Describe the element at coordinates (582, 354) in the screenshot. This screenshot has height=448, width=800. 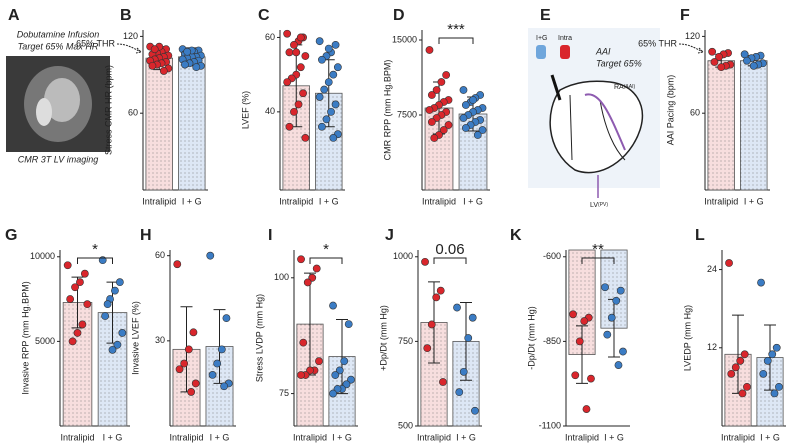
I see `error-bar` at that location.